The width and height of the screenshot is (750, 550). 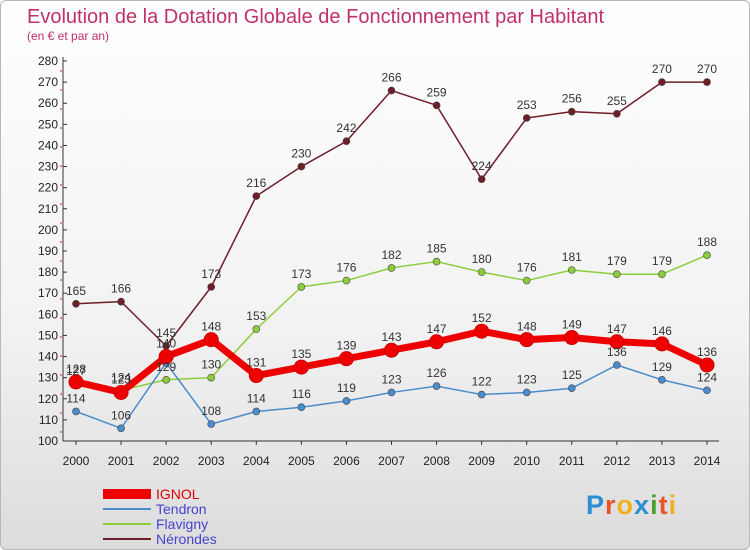 I want to click on logo-letter: r, so click(x=611, y=505).